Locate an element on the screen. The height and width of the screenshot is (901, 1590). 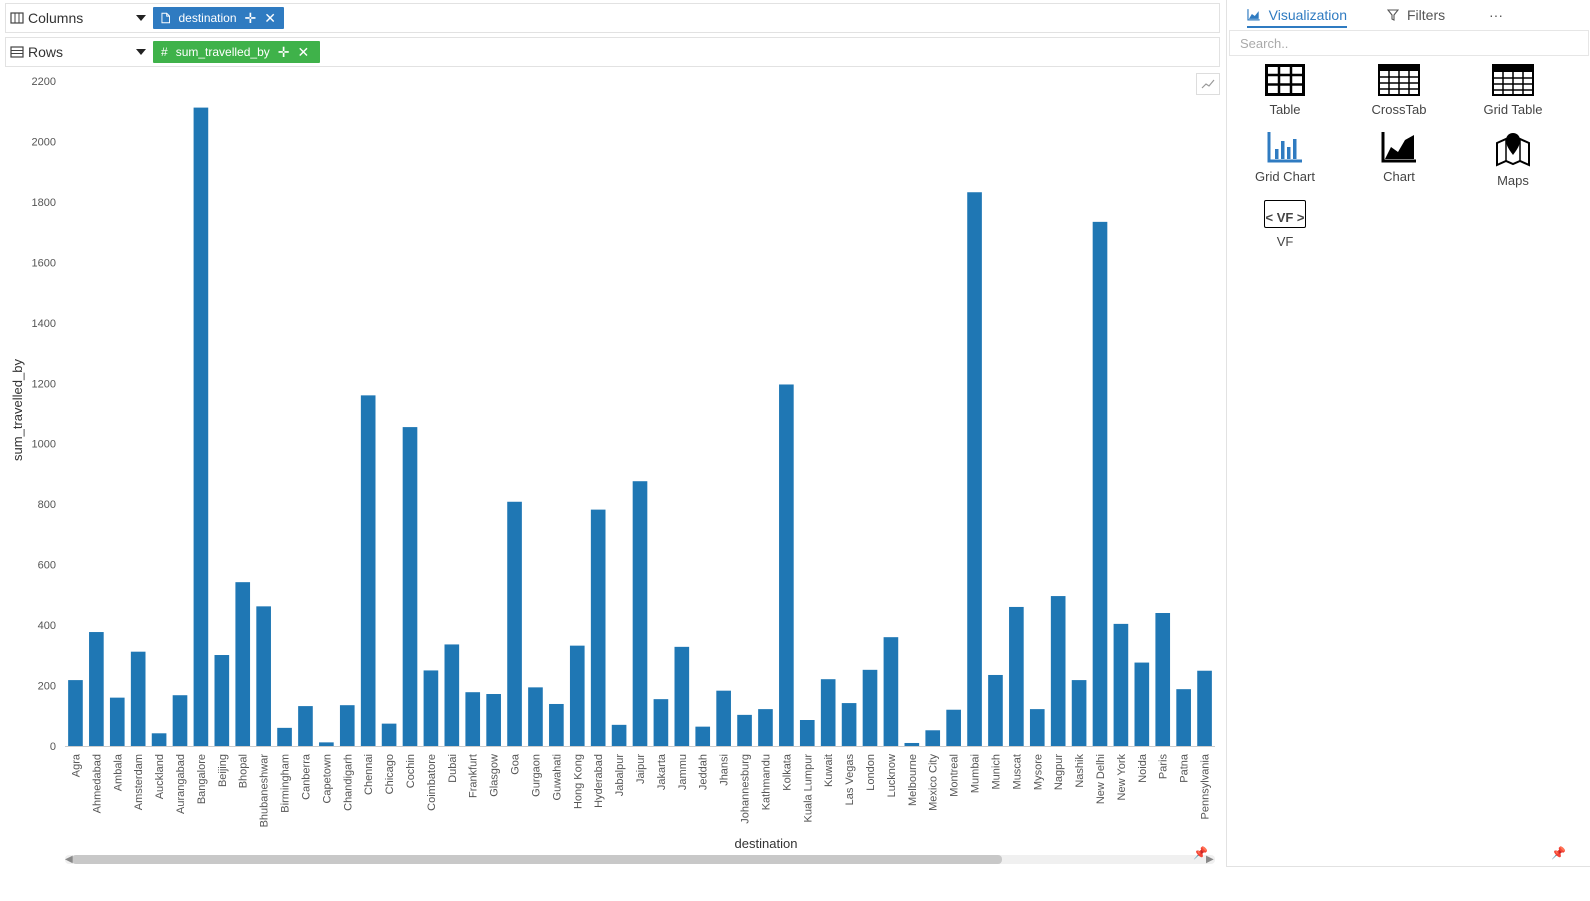
x-tick-label: Kolkata is located at coordinates (787, 772).